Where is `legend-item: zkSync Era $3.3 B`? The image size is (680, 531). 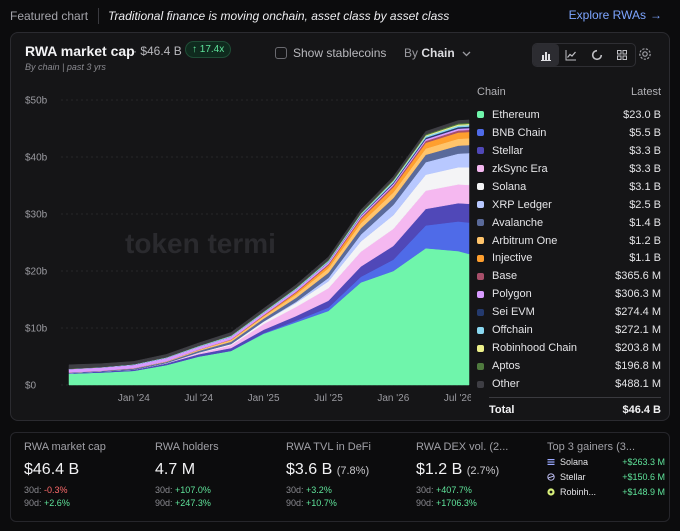
legend-item: zkSync Era $3.3 B is located at coordinates (569, 169).